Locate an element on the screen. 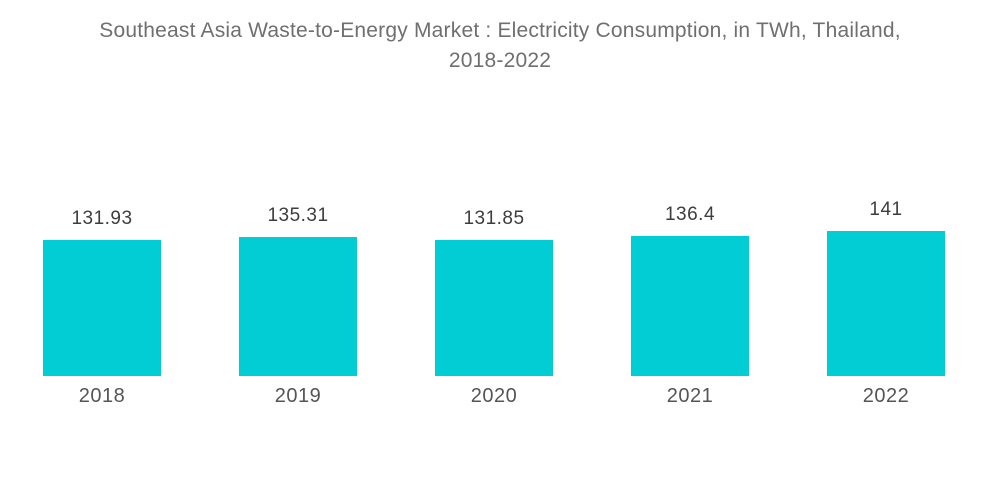  x-axis-label-2020: 2020 is located at coordinates (494, 396).